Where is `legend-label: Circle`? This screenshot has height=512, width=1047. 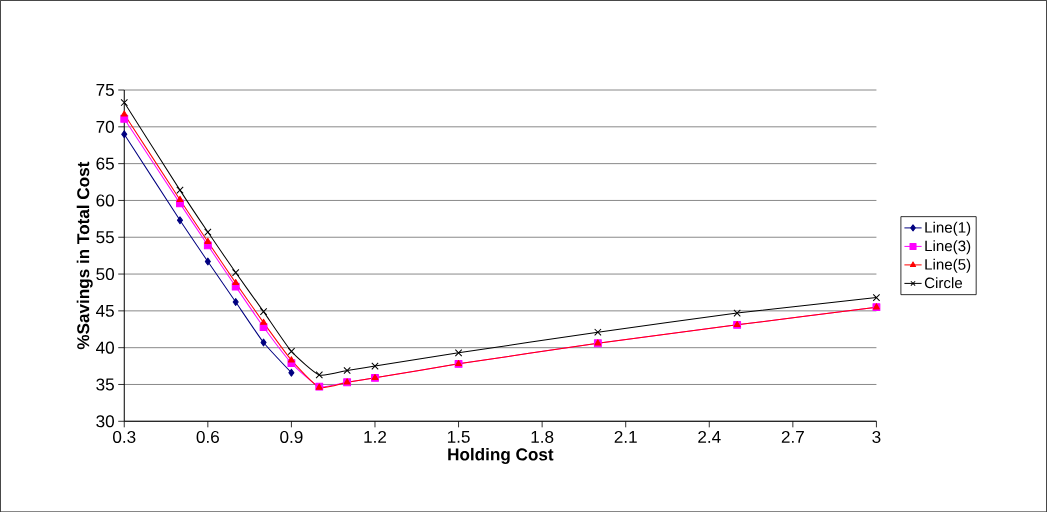 legend-label: Circle is located at coordinates (943, 283).